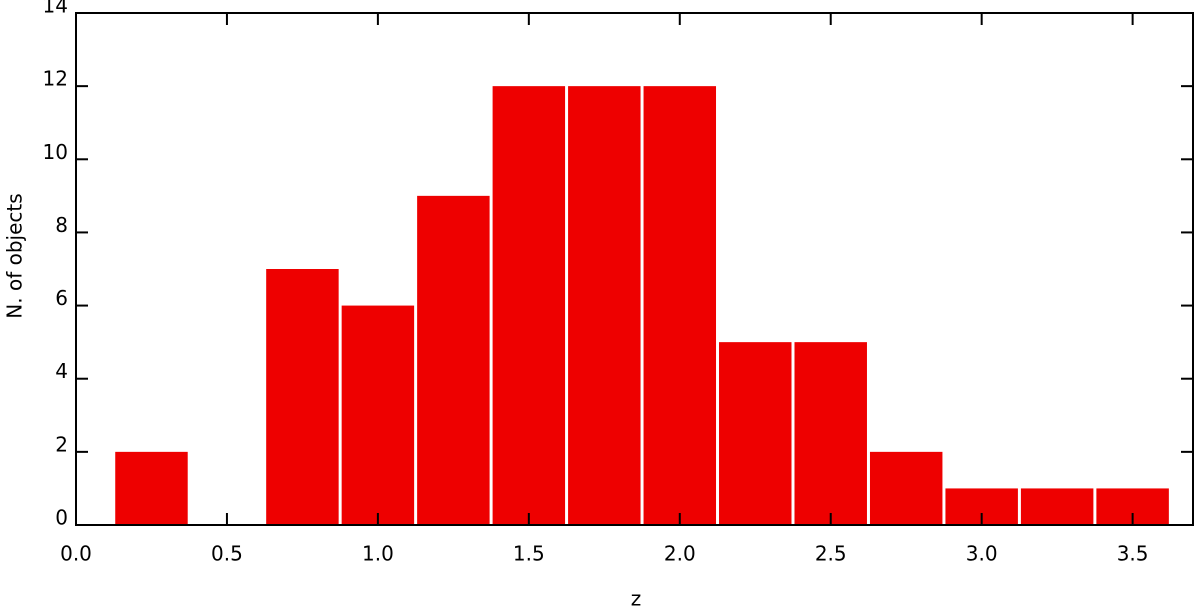 The height and width of the screenshot is (611, 1200). I want to click on x-tick-label: 0.5, so click(227, 554).